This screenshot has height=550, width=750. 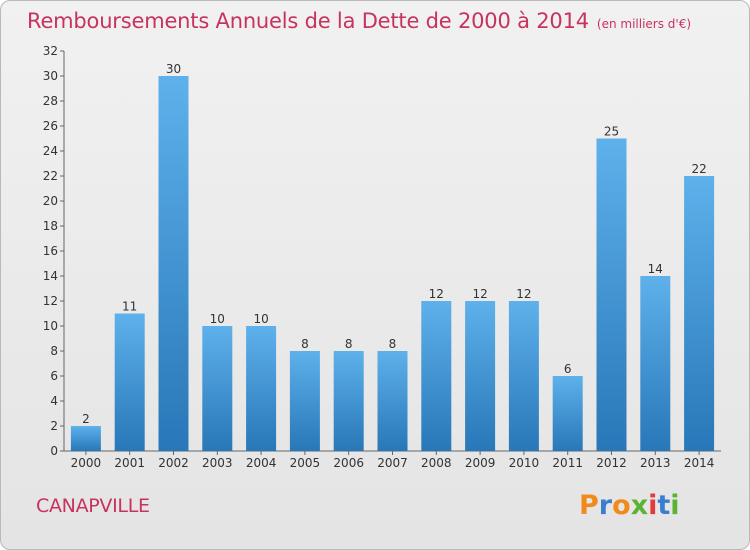 What do you see at coordinates (664, 505) in the screenshot?
I see `logo-letter: t` at bounding box center [664, 505].